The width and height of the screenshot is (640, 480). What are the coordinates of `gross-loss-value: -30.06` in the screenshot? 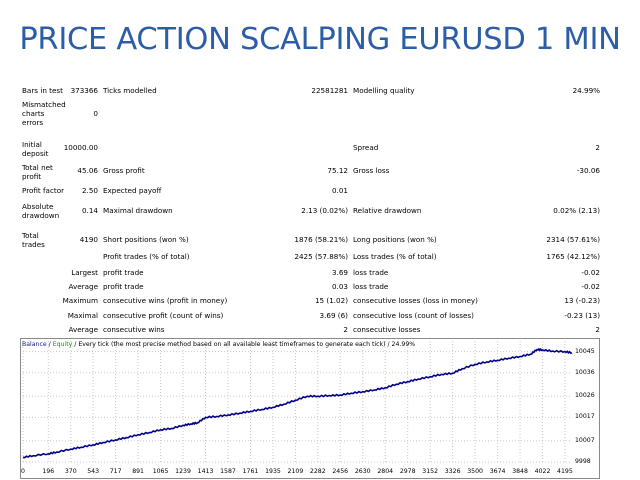 It's located at (588, 170).